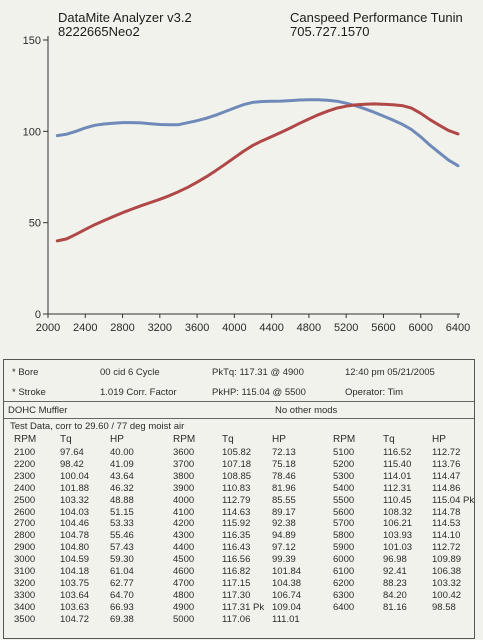 The width and height of the screenshot is (483, 640). I want to click on table-cell: 101.88, so click(75, 488).